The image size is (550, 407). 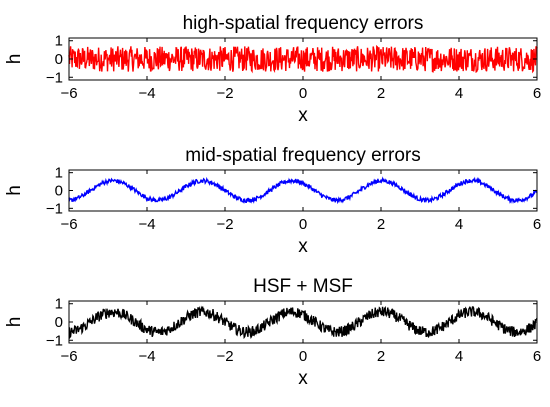 I want to click on subplot-title: high-spatial frequency errors, so click(x=303, y=23).